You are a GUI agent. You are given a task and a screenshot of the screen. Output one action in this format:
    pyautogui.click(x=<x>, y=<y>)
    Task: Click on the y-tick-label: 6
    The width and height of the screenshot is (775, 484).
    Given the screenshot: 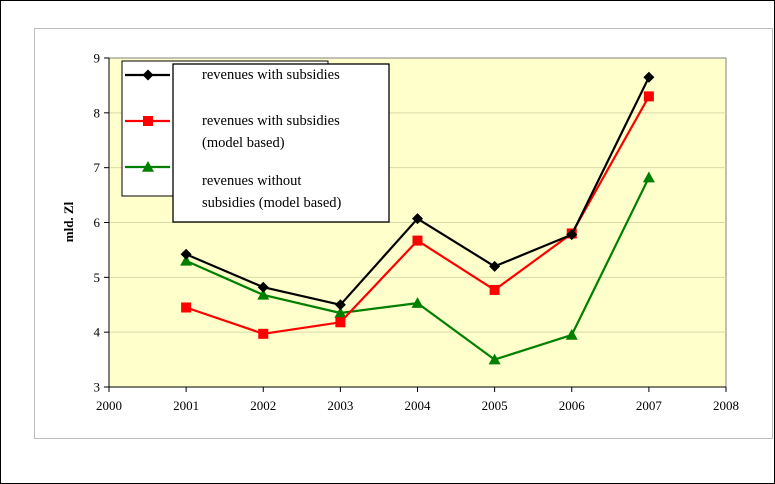 What is the action you would take?
    pyautogui.click(x=97, y=222)
    